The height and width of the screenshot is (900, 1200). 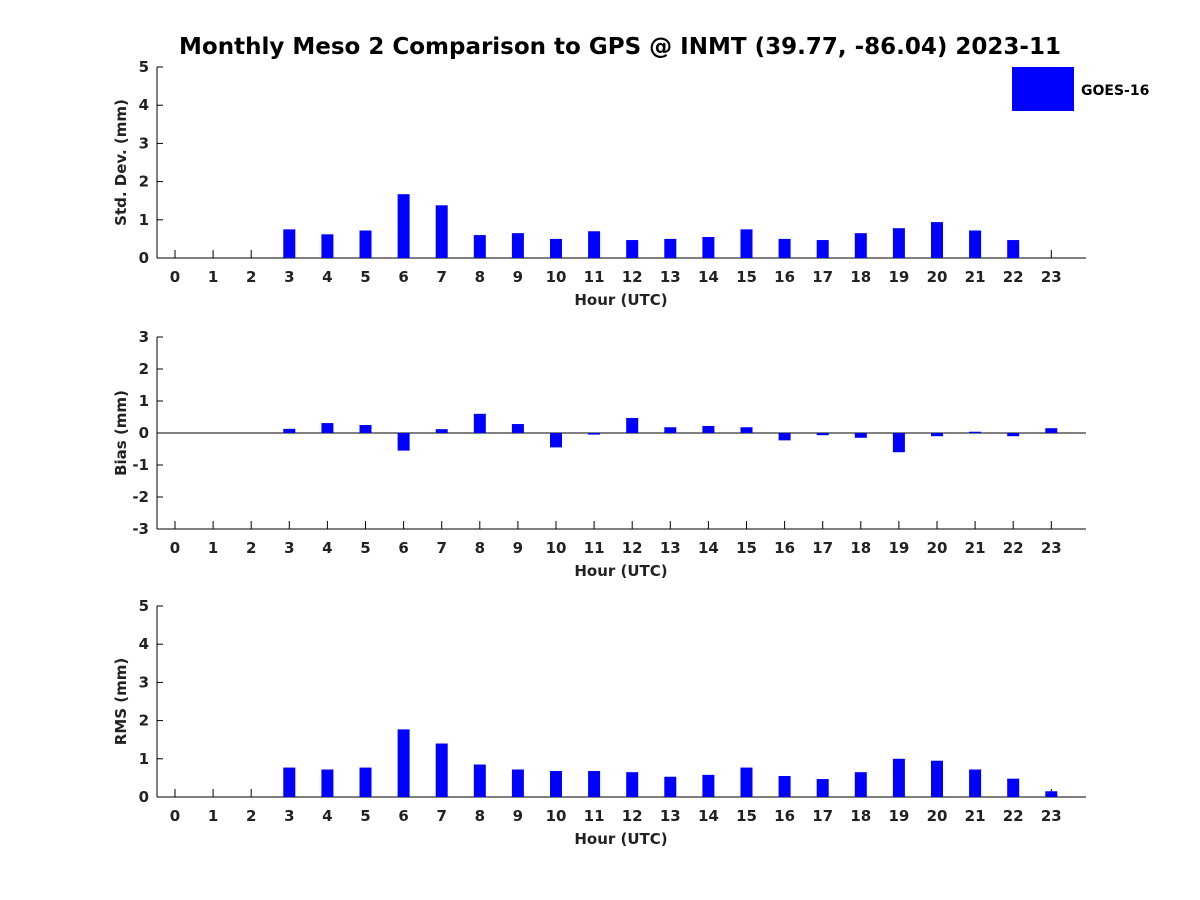 What do you see at coordinates (556, 548) in the screenshot?
I see `bias-x-tick-label: 10` at bounding box center [556, 548].